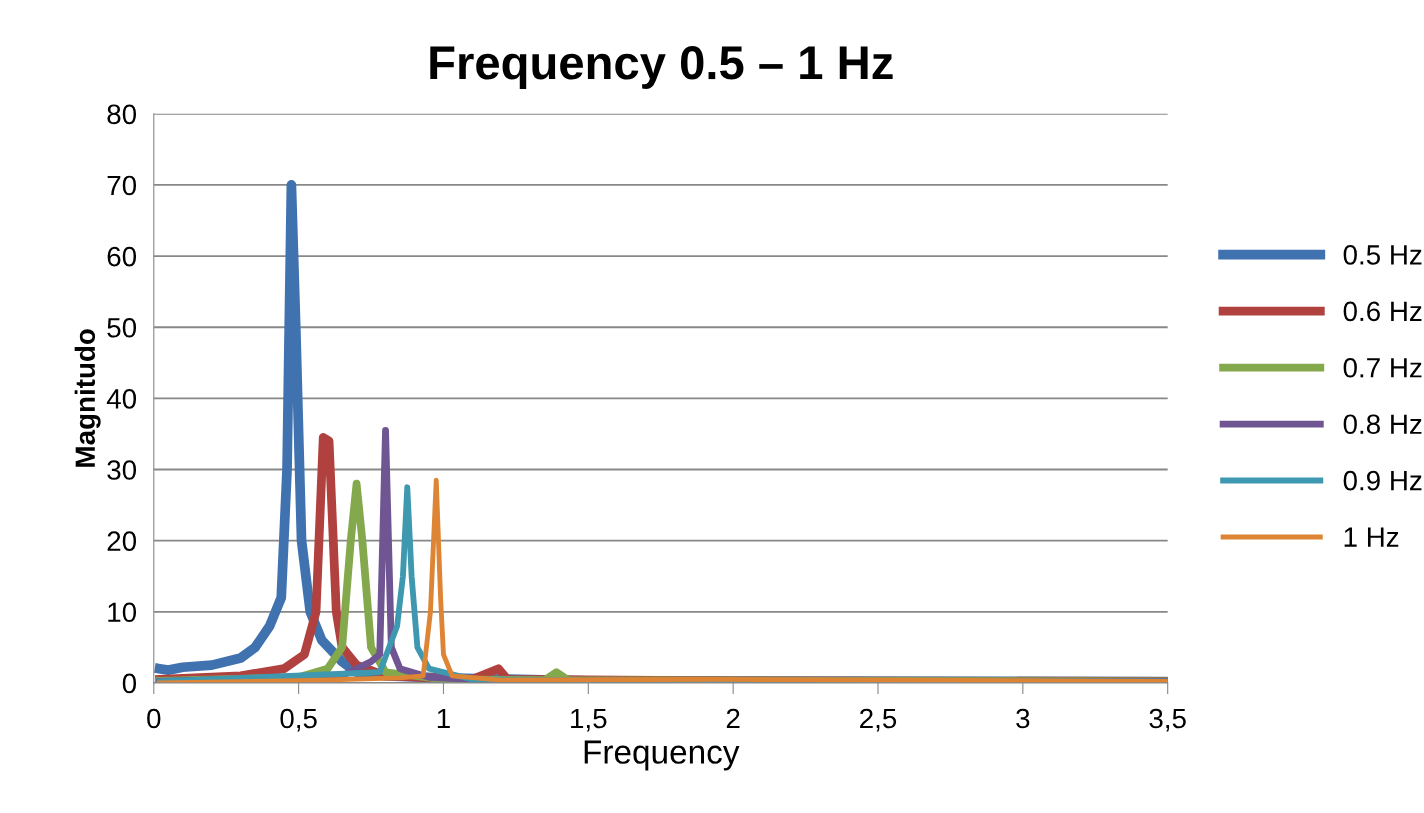  What do you see at coordinates (154, 718) in the screenshot?
I see `x-tick-label: 0` at bounding box center [154, 718].